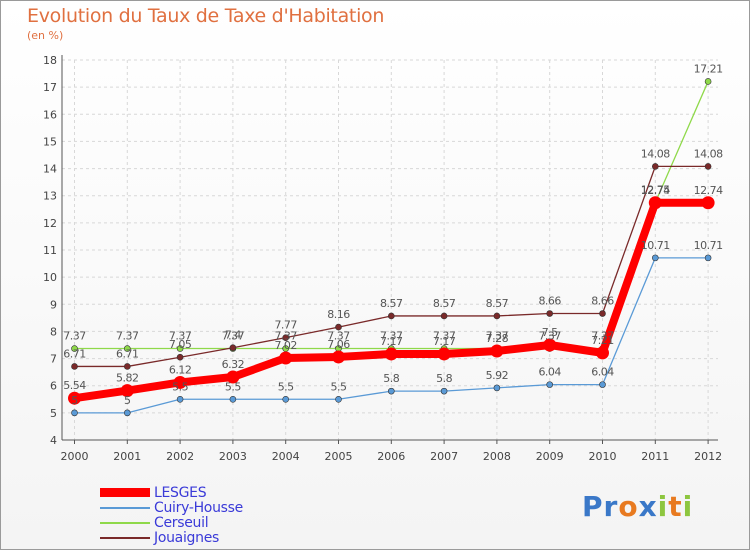  I want to click on data-label: 7.28, so click(497, 338).